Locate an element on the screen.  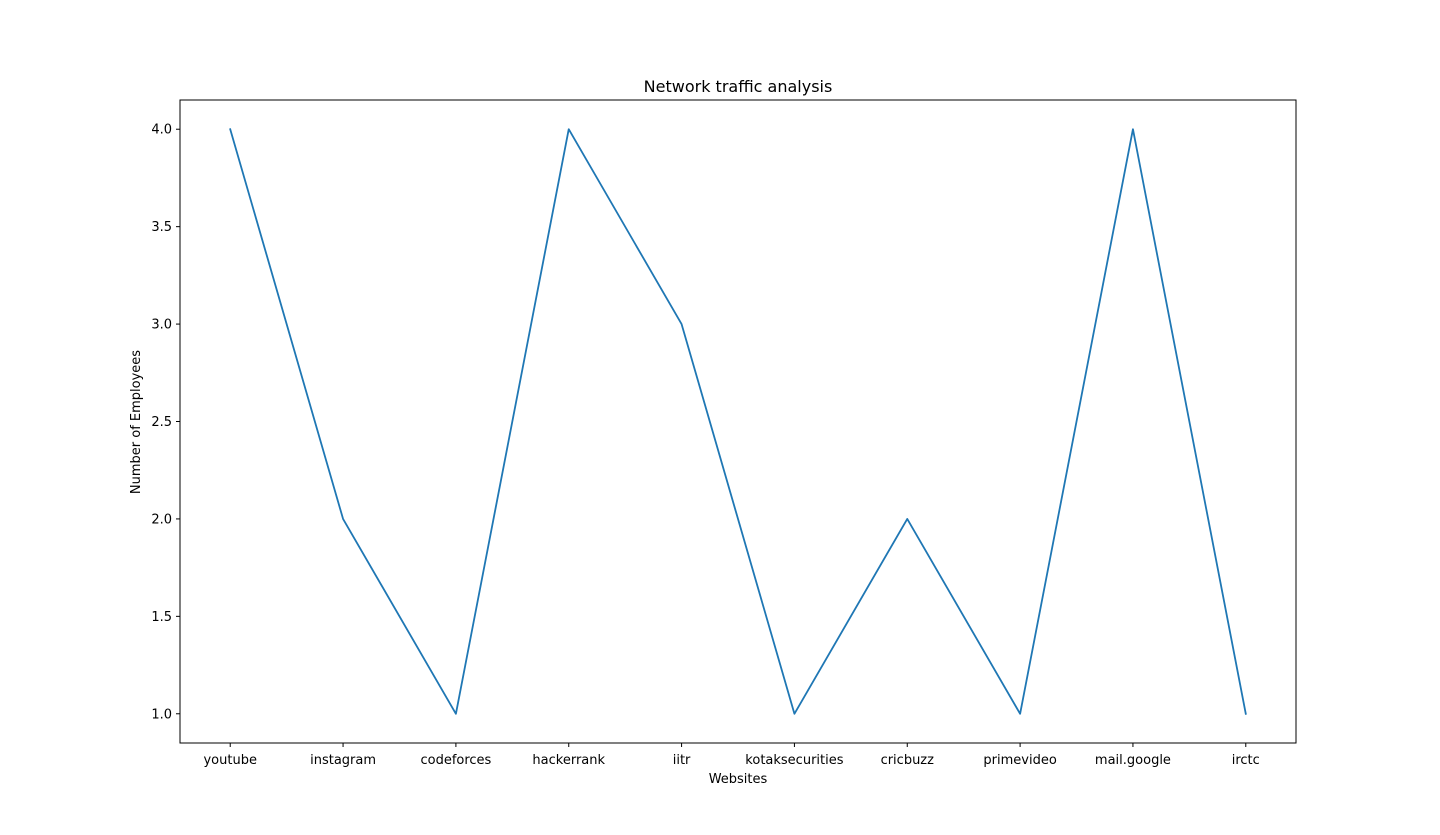
y-axis-label: Number of Employees is located at coordinates (136, 422).